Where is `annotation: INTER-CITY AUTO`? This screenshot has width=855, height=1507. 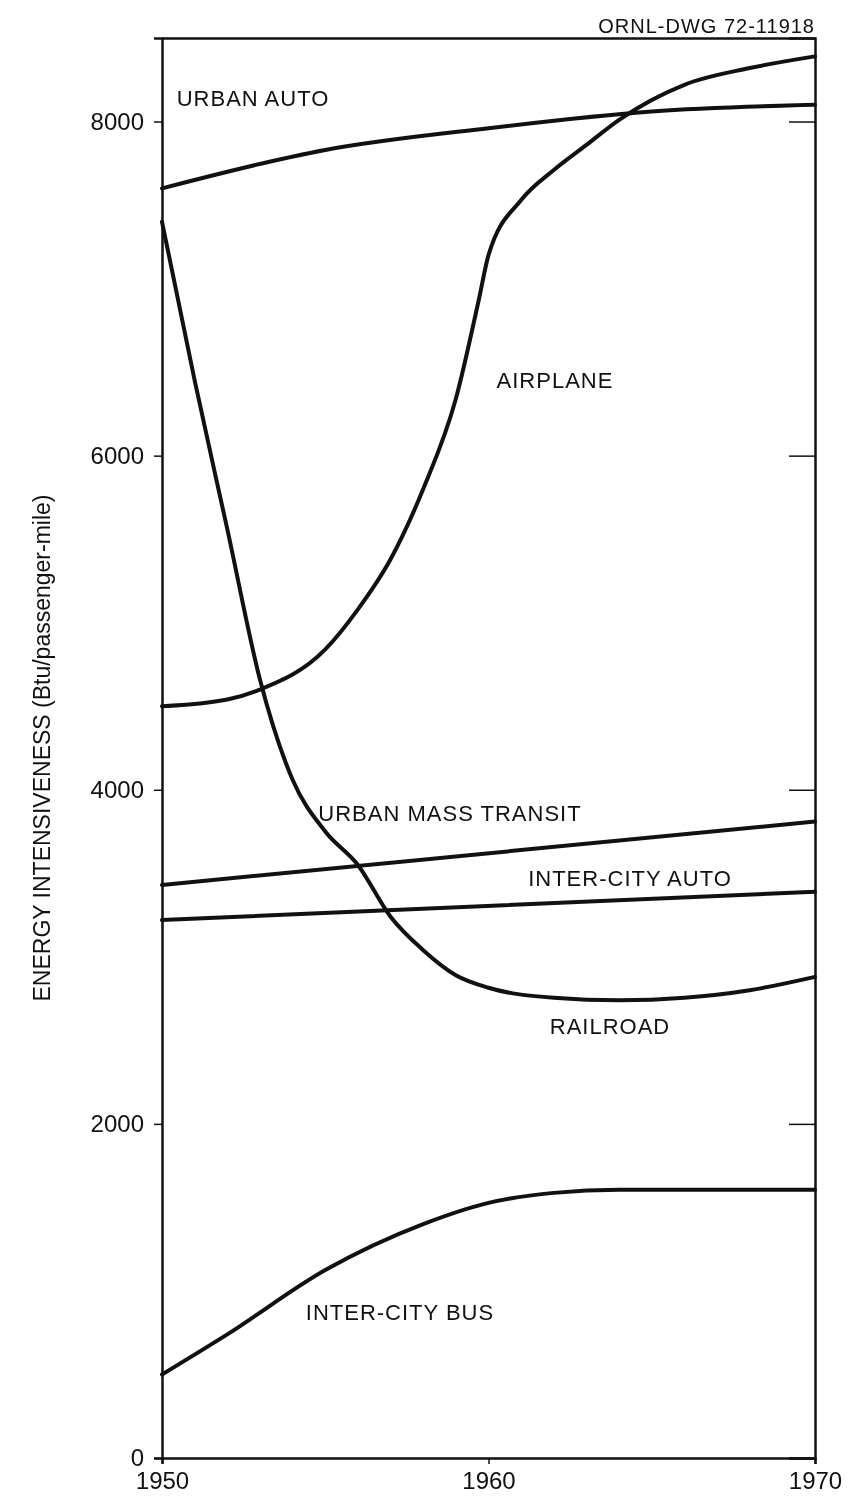 annotation: INTER-CITY AUTO is located at coordinates (630, 878).